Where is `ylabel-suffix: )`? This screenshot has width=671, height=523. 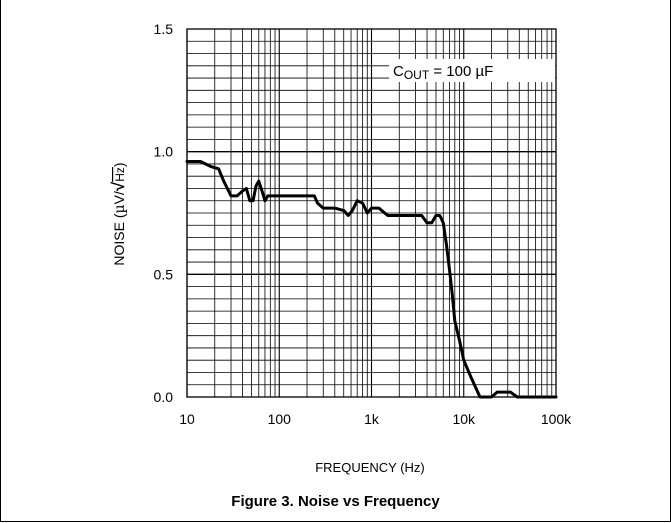 ylabel-suffix: ) is located at coordinates (119, 164).